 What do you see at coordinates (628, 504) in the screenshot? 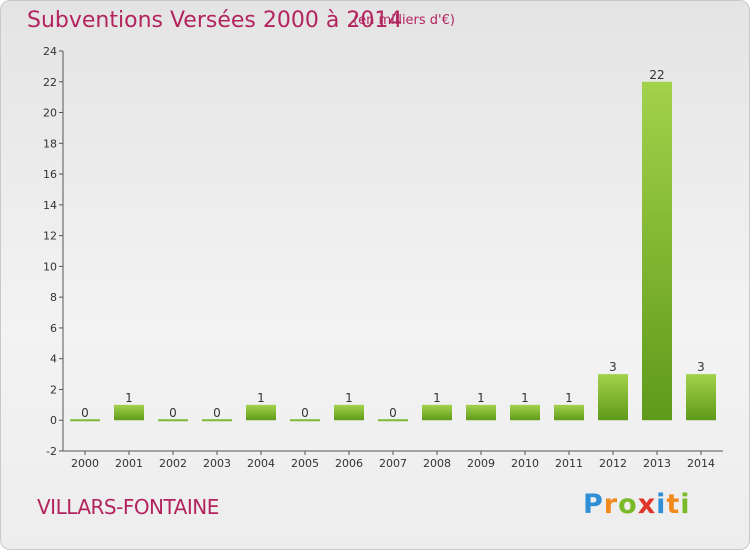
I see `logo-letter: o` at bounding box center [628, 504].